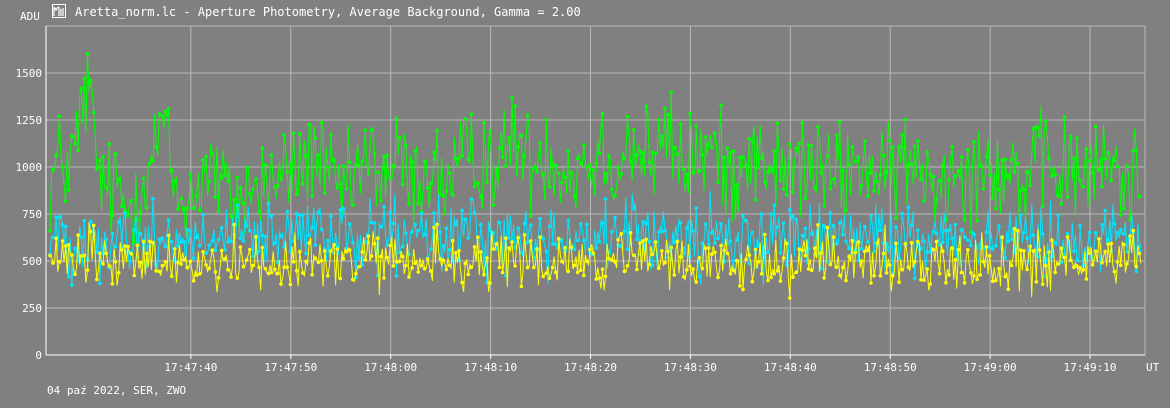  I want to click on x-tick-label: 17:48:40, so click(790, 367).